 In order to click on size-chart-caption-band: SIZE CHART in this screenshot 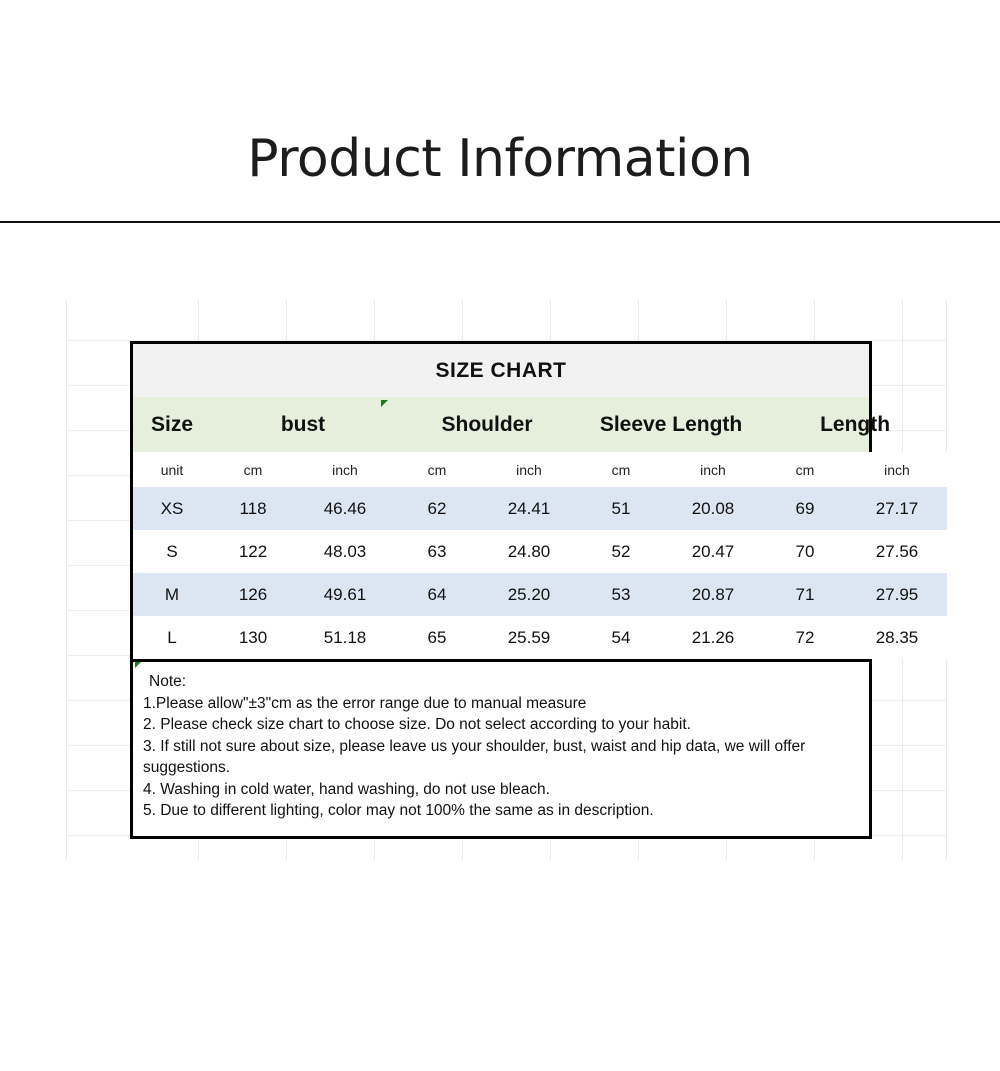, I will do `click(501, 370)`.